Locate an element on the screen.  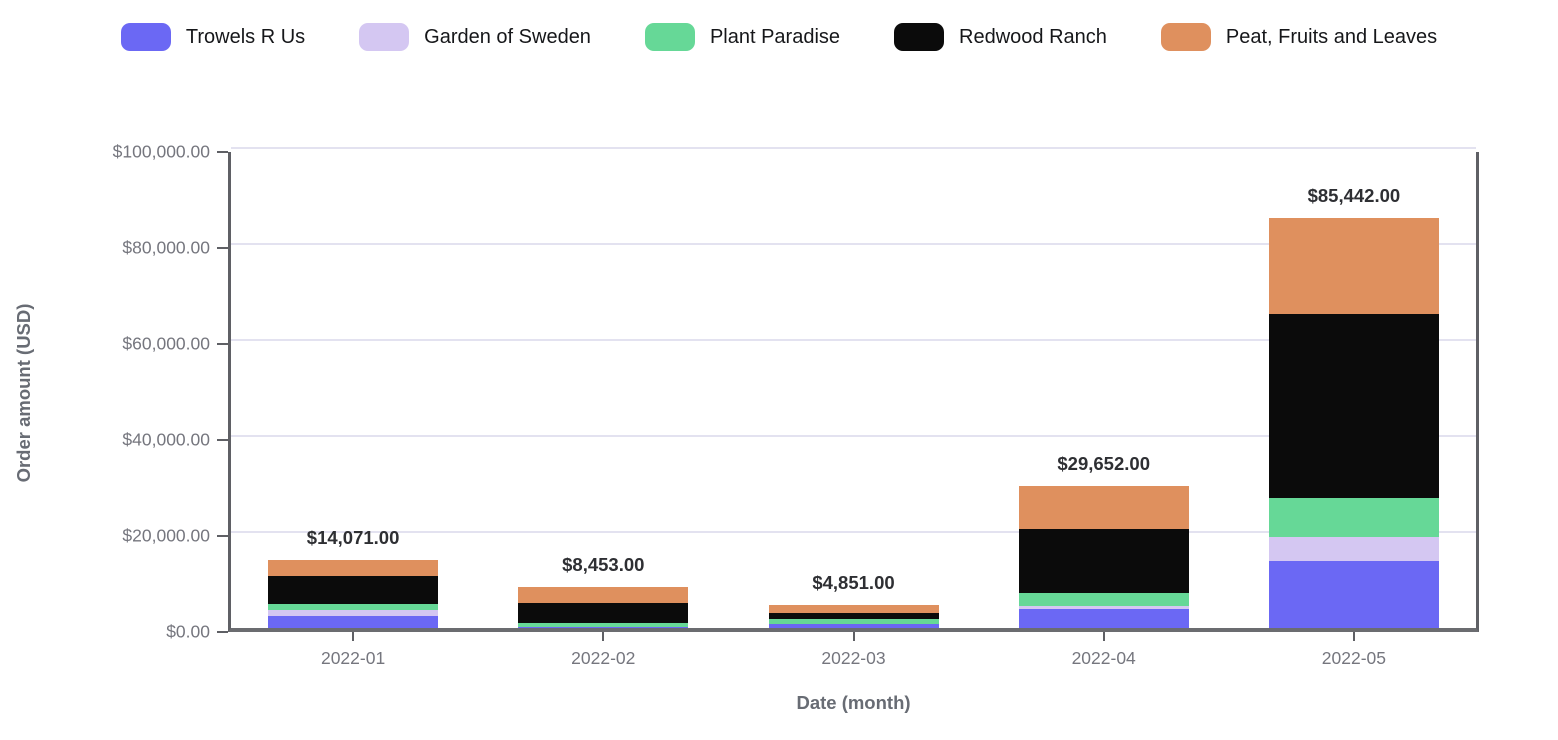
y-tick-label-40000: $40,000.00 is located at coordinates (166, 439).